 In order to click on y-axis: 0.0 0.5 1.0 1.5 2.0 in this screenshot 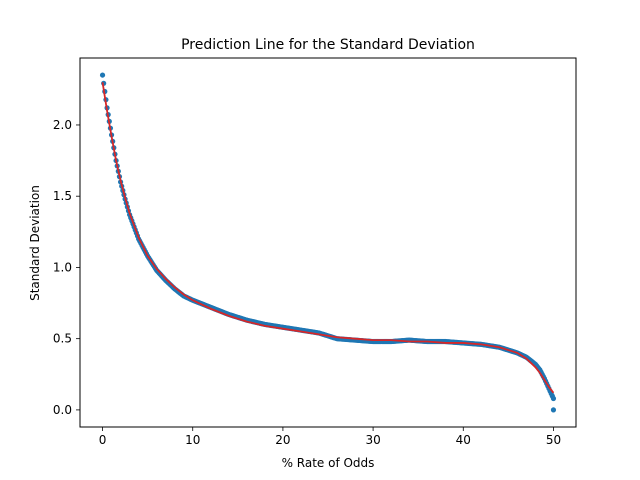, I will do `click(66, 267)`.